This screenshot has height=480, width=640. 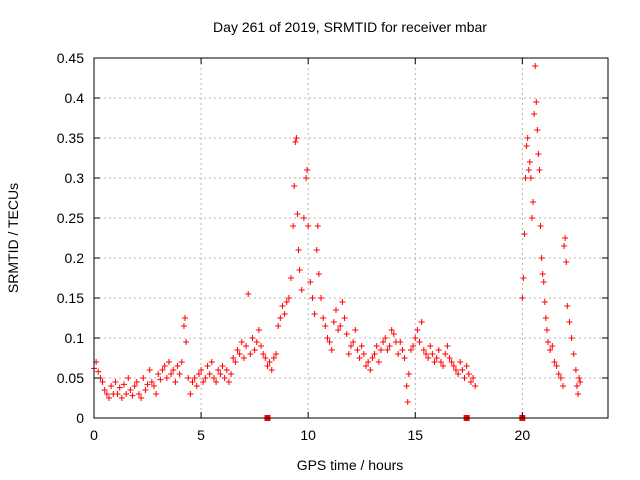 I want to click on y-tick-label: 0.2, so click(x=75, y=258).